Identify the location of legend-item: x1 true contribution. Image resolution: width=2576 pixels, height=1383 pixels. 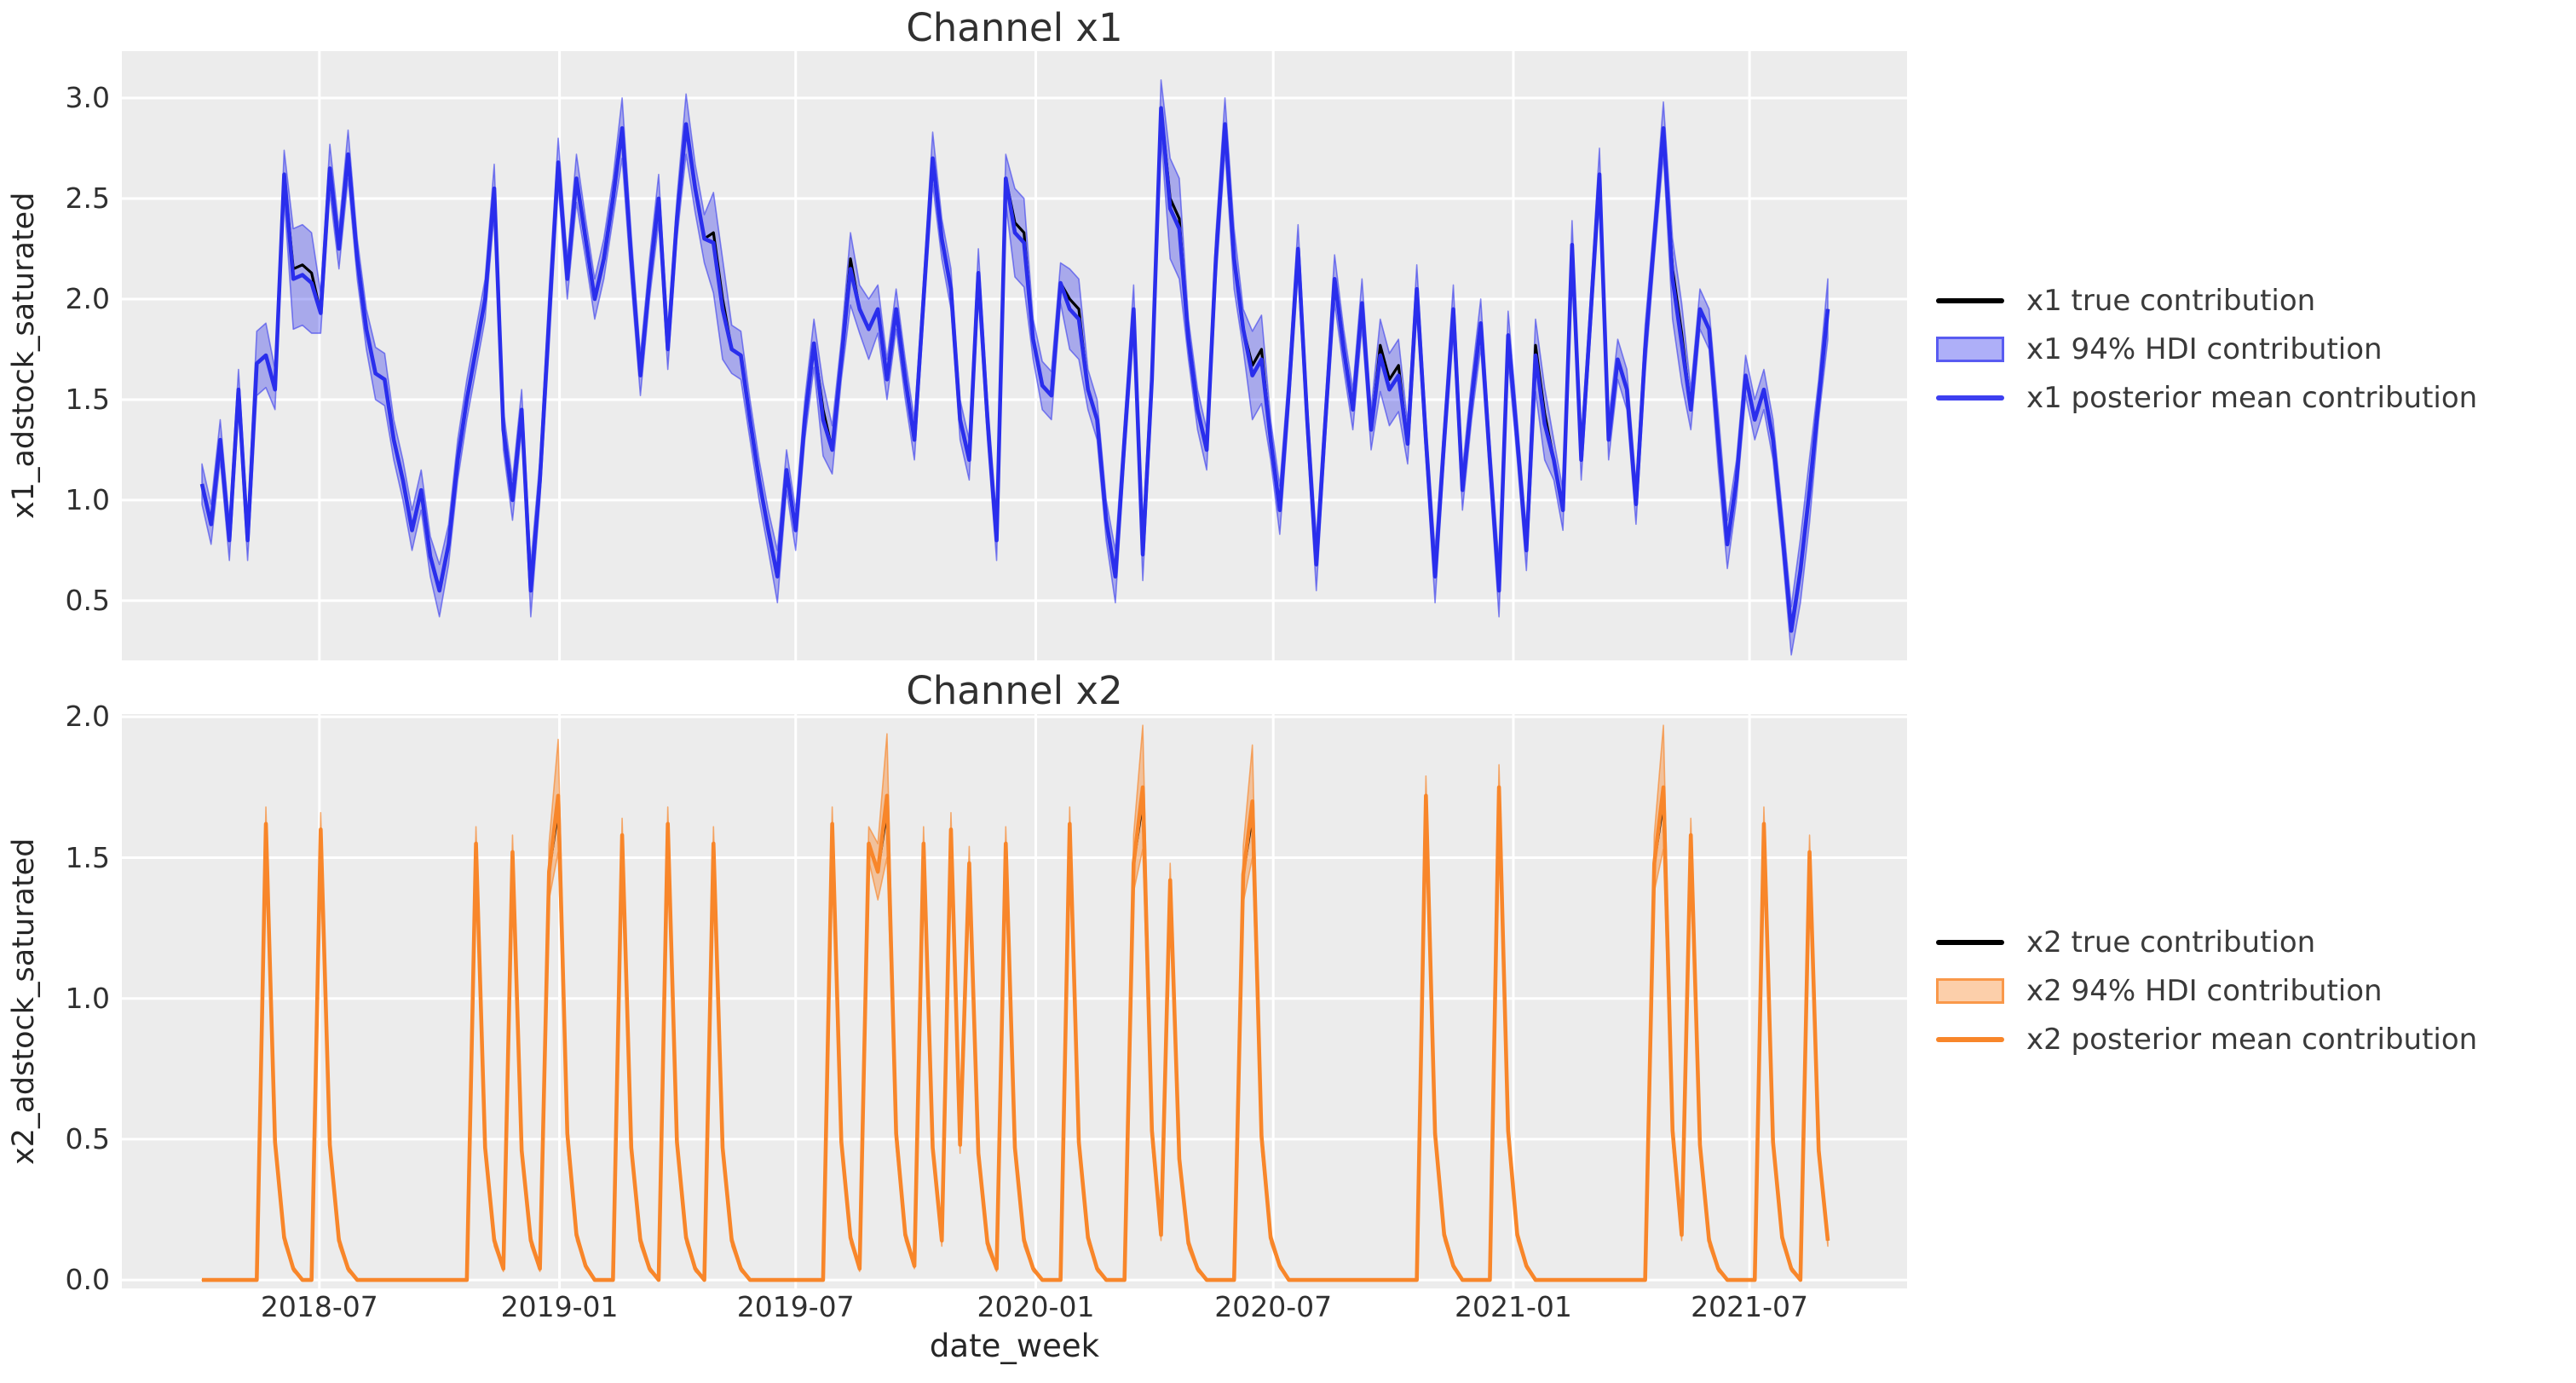
(2206, 300).